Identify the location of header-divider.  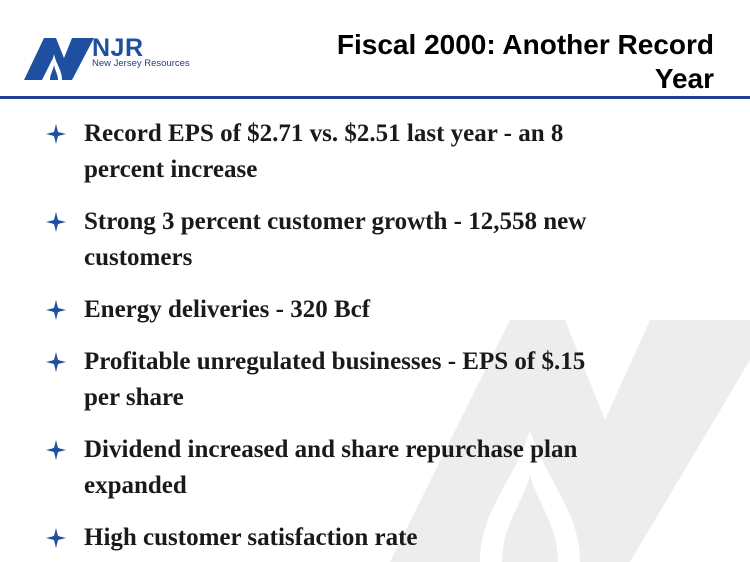
(375, 97).